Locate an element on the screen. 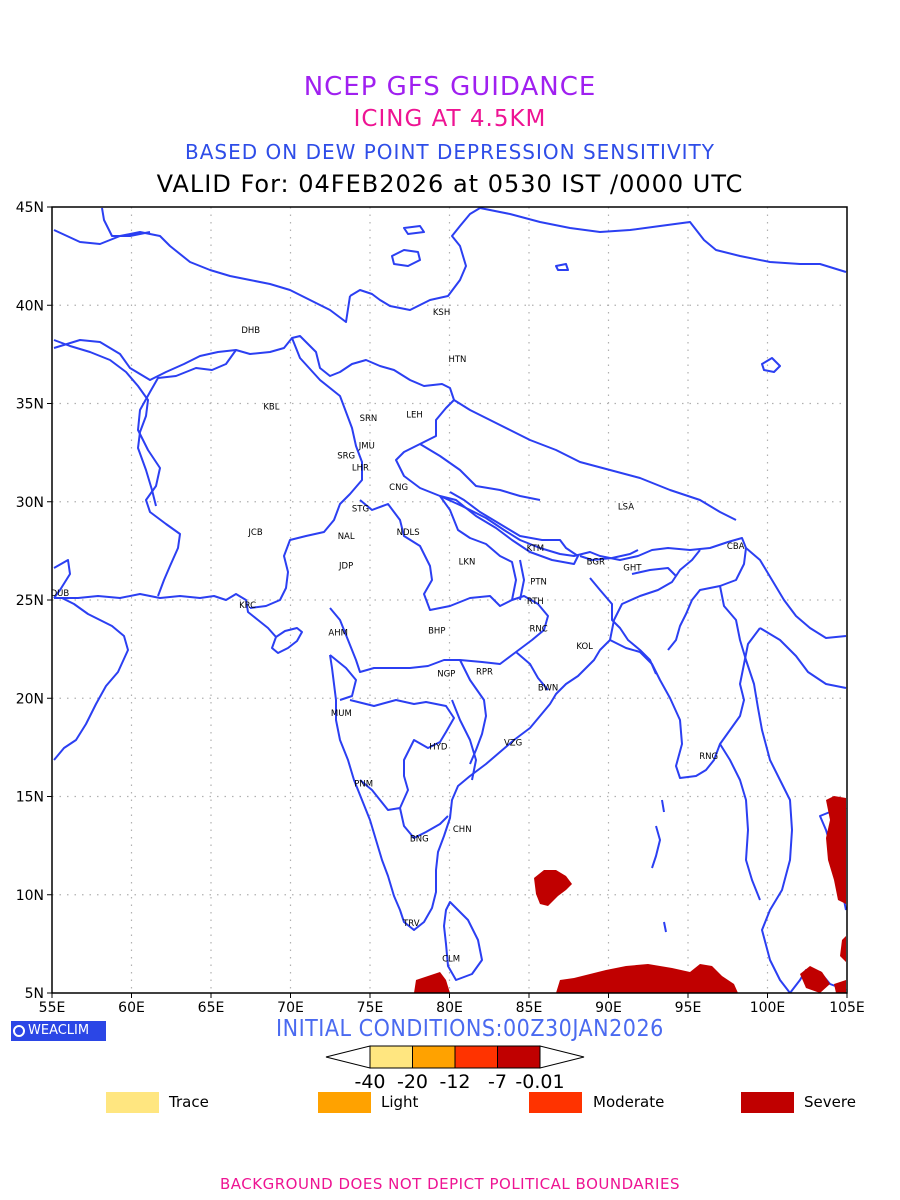  logo-text: WEACLIM is located at coordinates (59, 1030).